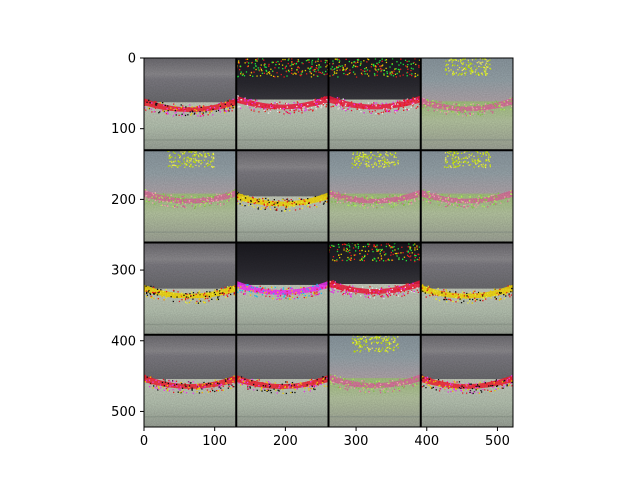 The height and width of the screenshot is (480, 640). What do you see at coordinates (325, 438) in the screenshot?
I see `x-axis: 0 100 200 300 400 500` at bounding box center [325, 438].